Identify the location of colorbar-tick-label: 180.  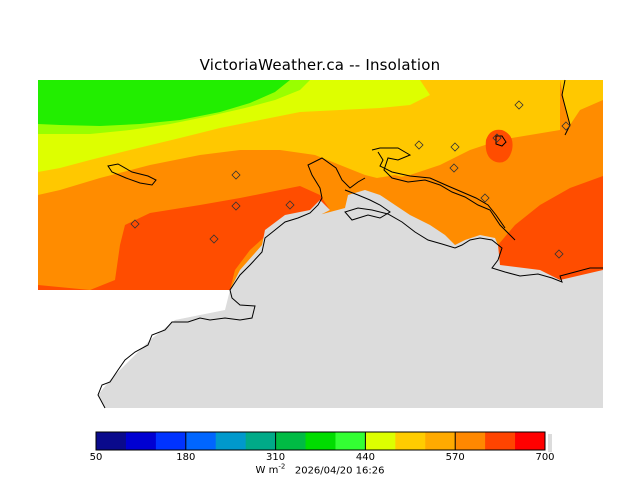
(186, 457).